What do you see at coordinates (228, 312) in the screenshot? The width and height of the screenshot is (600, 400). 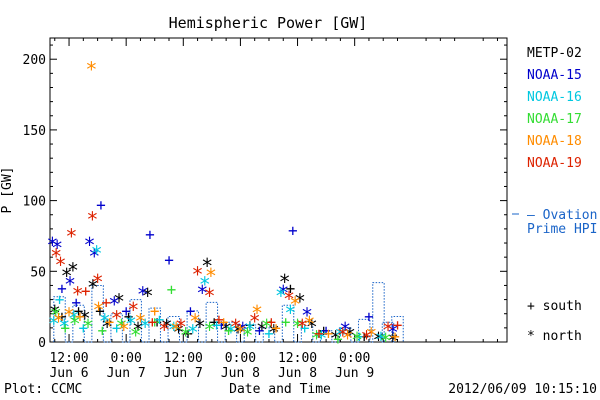 I see `ovation-hpi-trace` at bounding box center [228, 312].